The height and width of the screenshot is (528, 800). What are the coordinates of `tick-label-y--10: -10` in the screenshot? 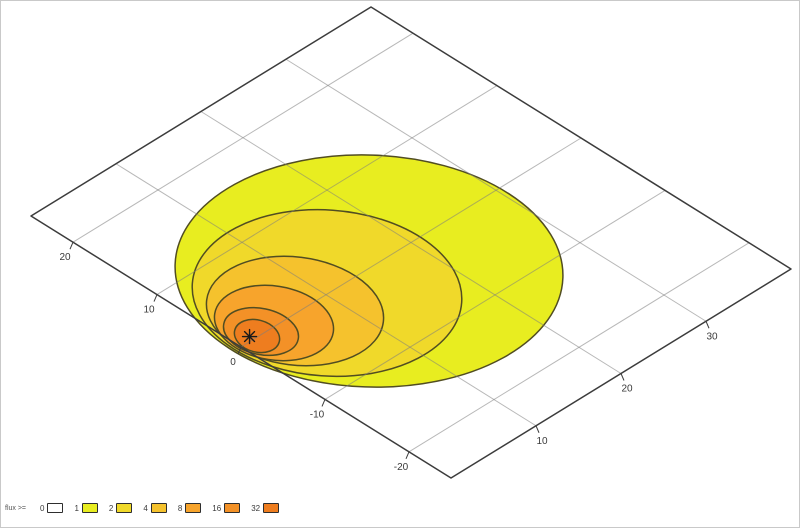 It's located at (317, 414).